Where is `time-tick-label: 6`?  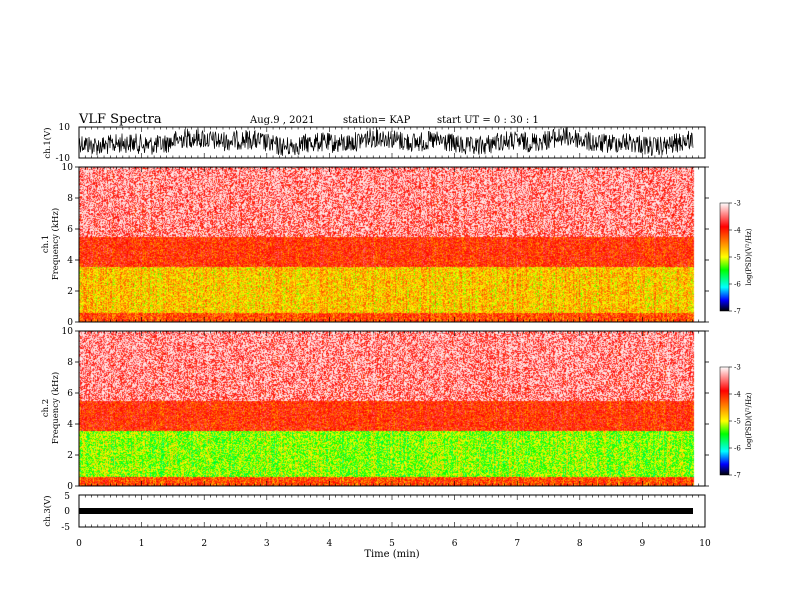 time-tick-label: 6 is located at coordinates (455, 544).